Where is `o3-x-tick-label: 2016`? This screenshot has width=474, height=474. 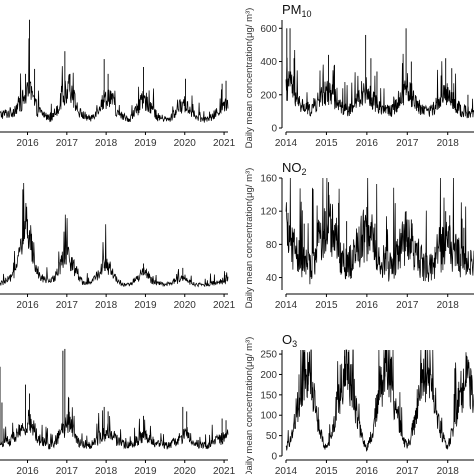
o3-x-tick-label: 2016 is located at coordinates (367, 470).